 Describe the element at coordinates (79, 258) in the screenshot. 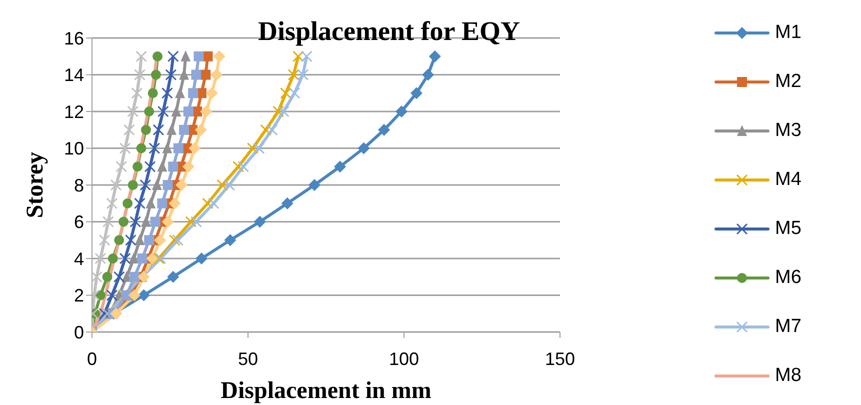

I see `y-tick-label: 4` at that location.